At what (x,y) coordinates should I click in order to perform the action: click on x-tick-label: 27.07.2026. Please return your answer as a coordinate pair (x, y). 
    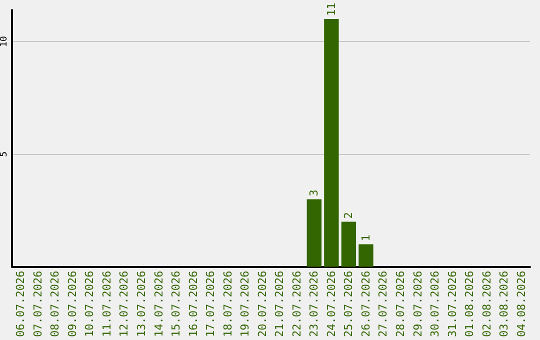
    Looking at the image, I should click on (383, 304).